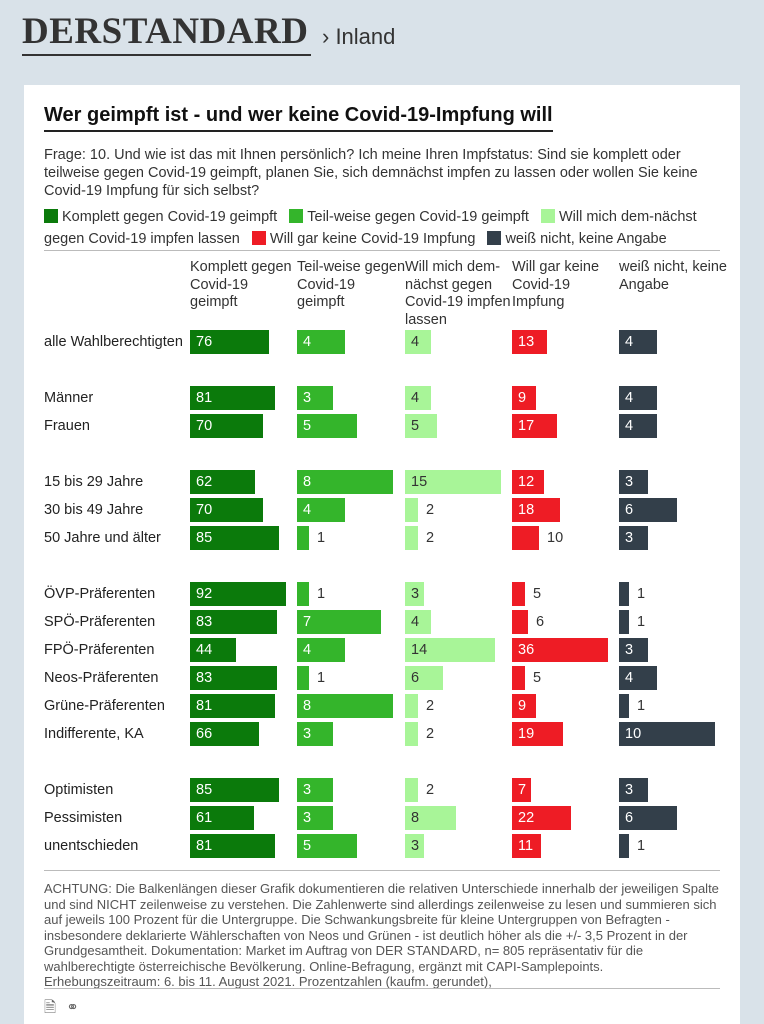  Describe the element at coordinates (67, 426) in the screenshot. I see `row-label: Frauen` at that location.